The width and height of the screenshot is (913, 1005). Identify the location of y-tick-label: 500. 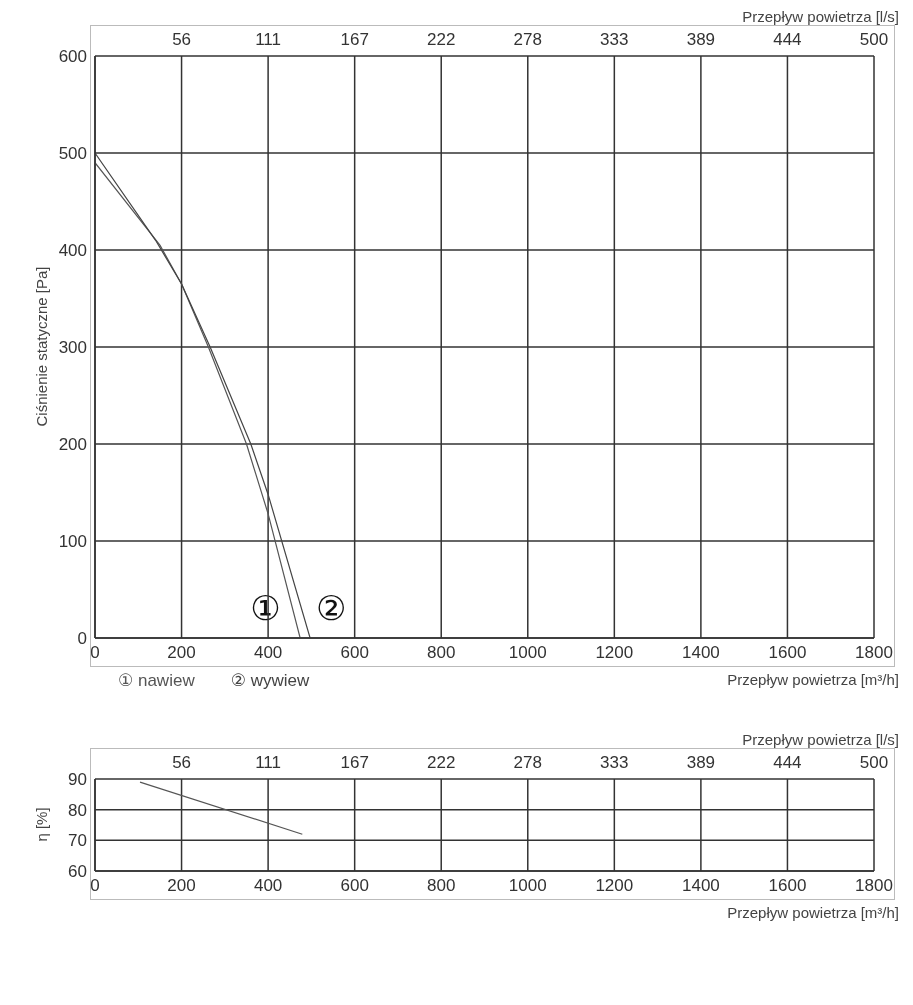
(72, 154).